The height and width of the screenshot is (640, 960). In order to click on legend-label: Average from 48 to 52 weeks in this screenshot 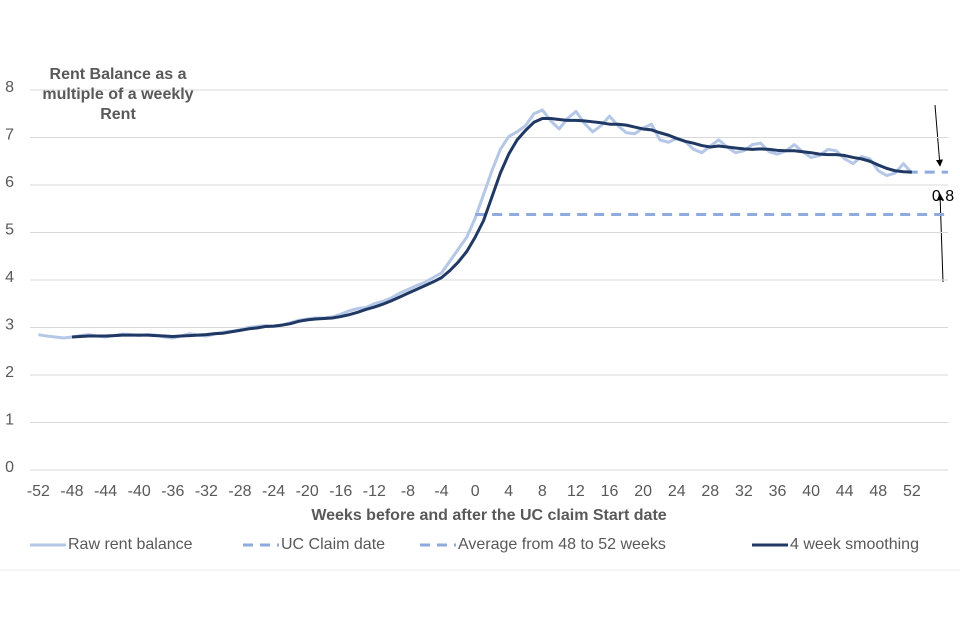, I will do `click(562, 544)`.